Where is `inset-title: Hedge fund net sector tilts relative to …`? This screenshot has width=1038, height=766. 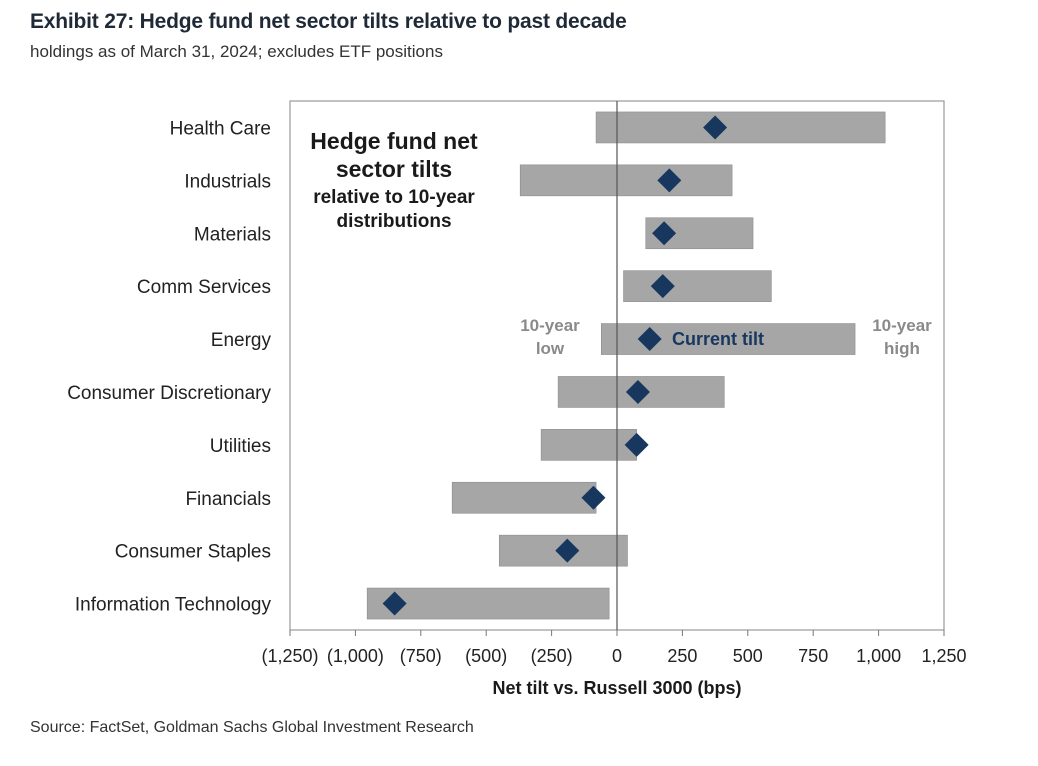 inset-title: Hedge fund net sector tilts relative to … is located at coordinates (394, 180).